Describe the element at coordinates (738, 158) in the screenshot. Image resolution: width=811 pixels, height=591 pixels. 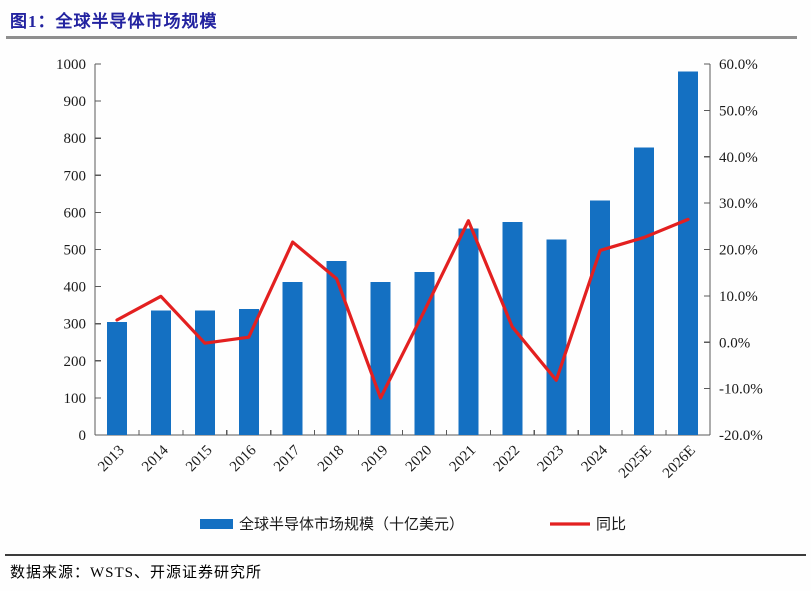
I see `right-axis-label: 40.0%` at that location.